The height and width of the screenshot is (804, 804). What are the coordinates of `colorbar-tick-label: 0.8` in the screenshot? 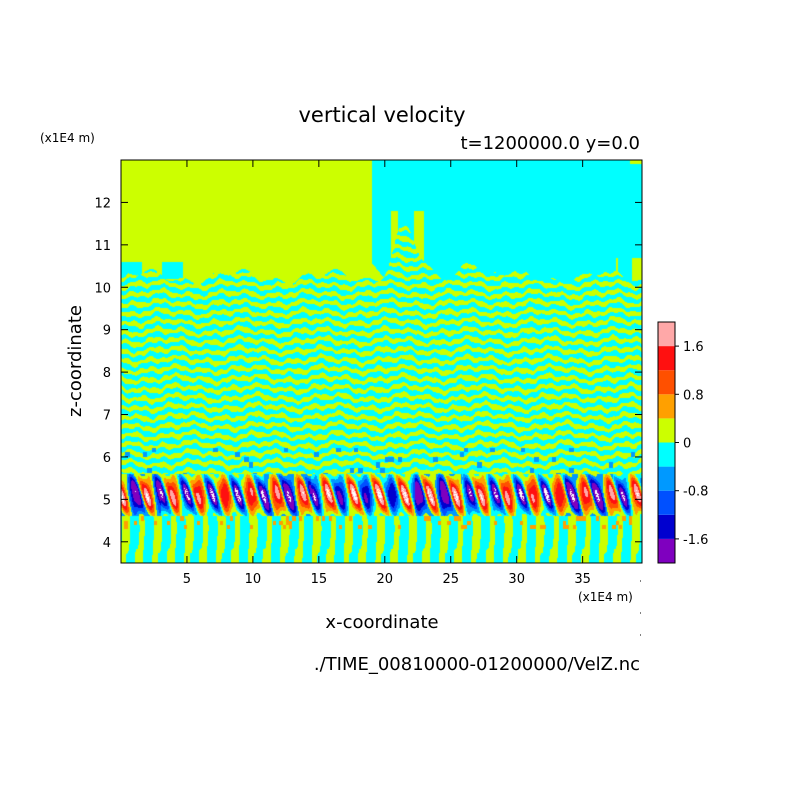 It's located at (693, 395).